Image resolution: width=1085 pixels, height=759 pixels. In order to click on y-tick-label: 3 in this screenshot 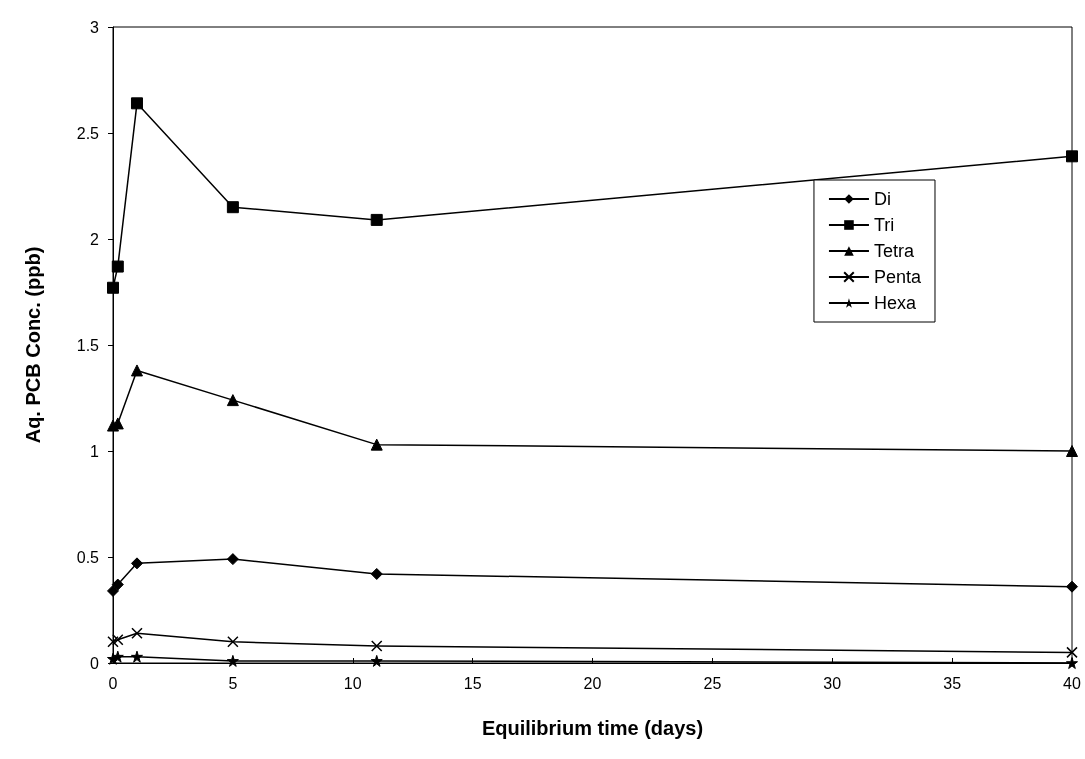, I will do `click(95, 27)`.